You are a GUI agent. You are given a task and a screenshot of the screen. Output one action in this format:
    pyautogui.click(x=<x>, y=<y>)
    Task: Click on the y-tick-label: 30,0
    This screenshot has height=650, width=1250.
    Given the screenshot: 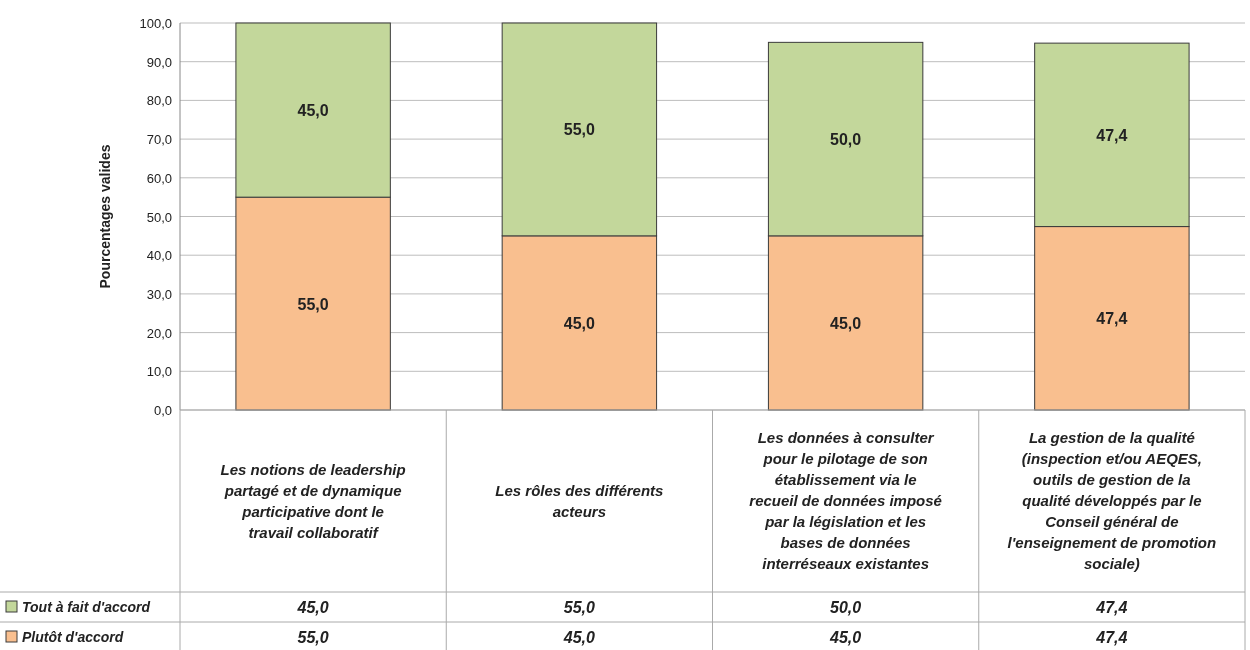 What is the action you would take?
    pyautogui.click(x=159, y=294)
    